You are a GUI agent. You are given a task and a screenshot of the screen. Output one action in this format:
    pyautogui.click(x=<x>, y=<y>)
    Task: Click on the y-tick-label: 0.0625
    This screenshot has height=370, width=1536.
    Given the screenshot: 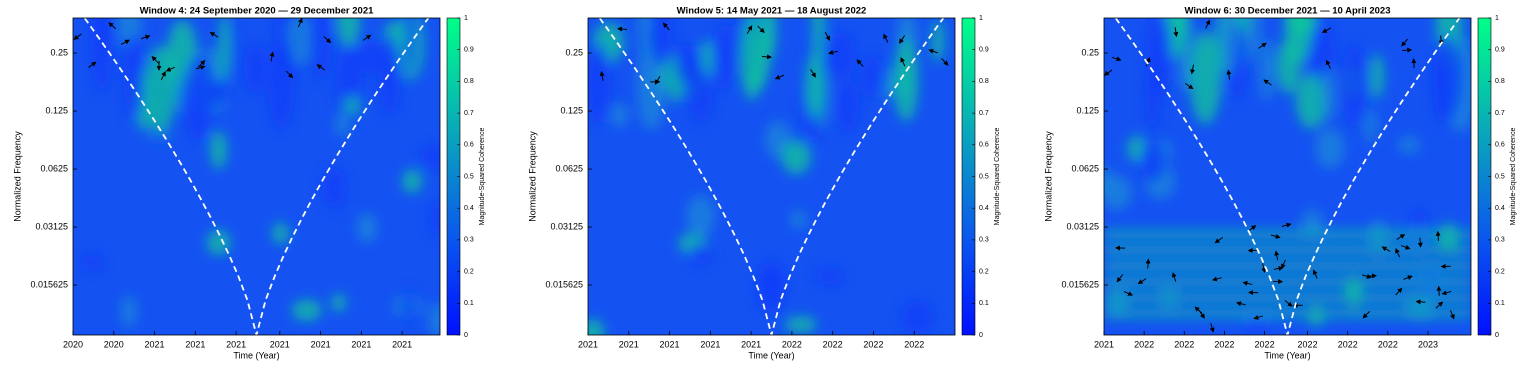 What is the action you would take?
    pyautogui.click(x=569, y=168)
    